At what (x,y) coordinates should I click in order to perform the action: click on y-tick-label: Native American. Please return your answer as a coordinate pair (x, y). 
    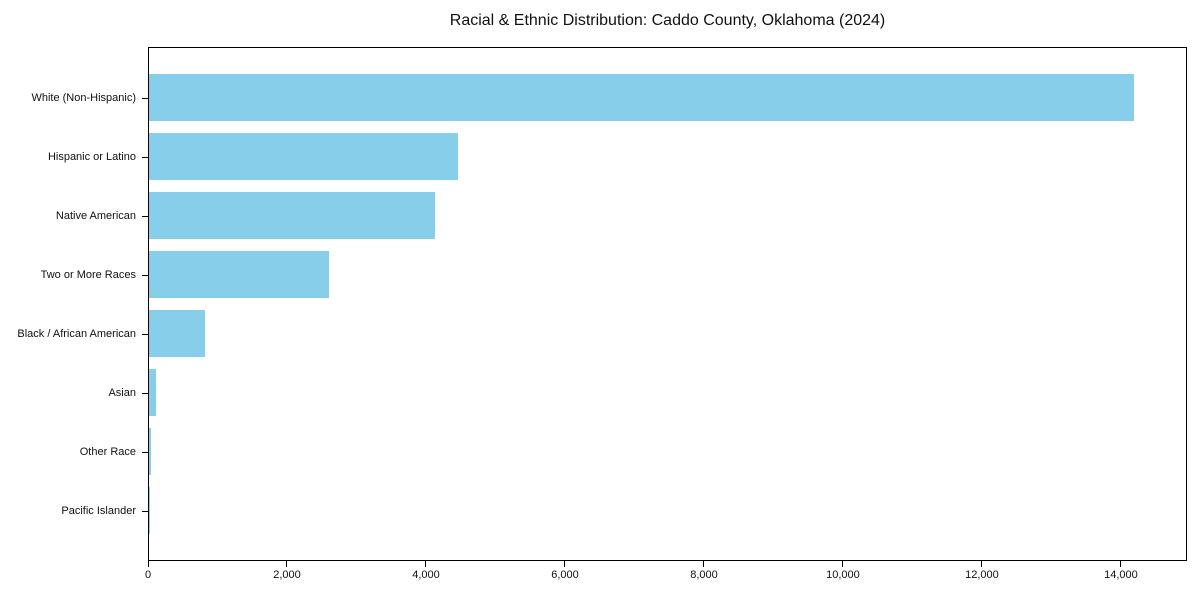
    Looking at the image, I should click on (95, 215).